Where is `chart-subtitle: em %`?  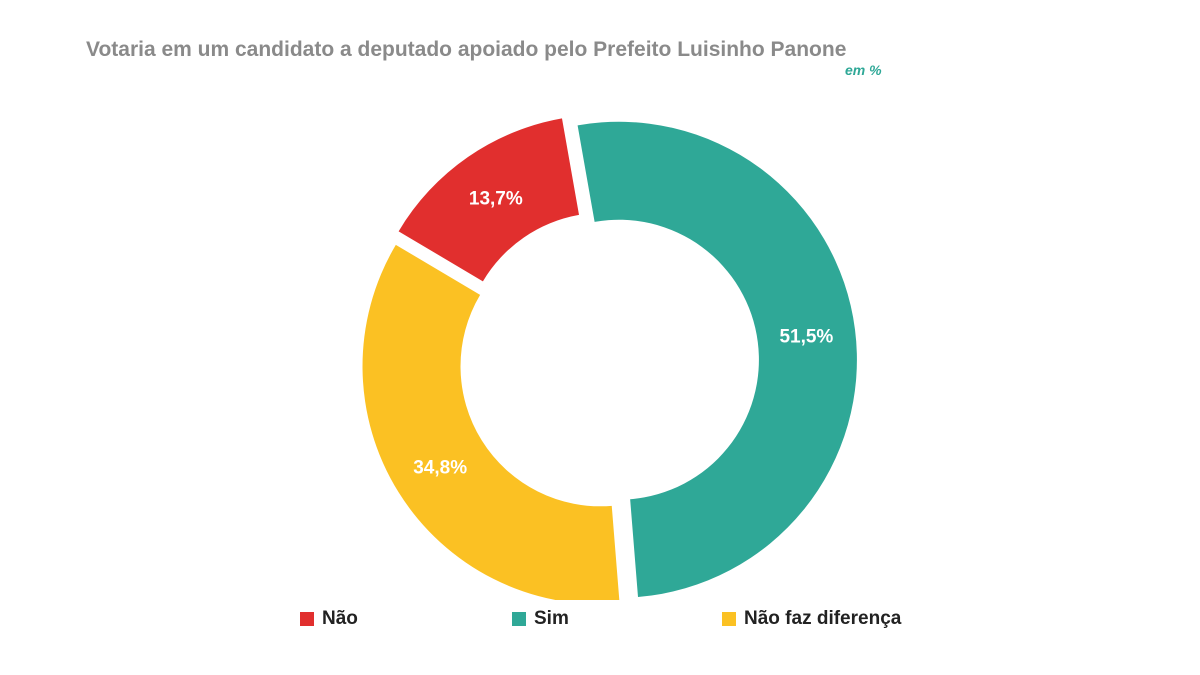
chart-subtitle: em % is located at coordinates (863, 70).